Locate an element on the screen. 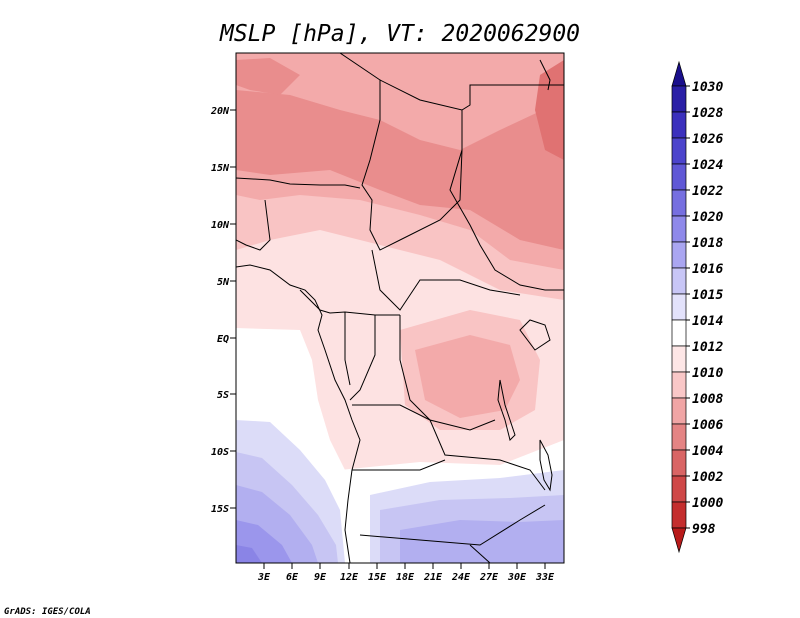 The width and height of the screenshot is (800, 618). colorbar-label: 1004 is located at coordinates (707, 451).